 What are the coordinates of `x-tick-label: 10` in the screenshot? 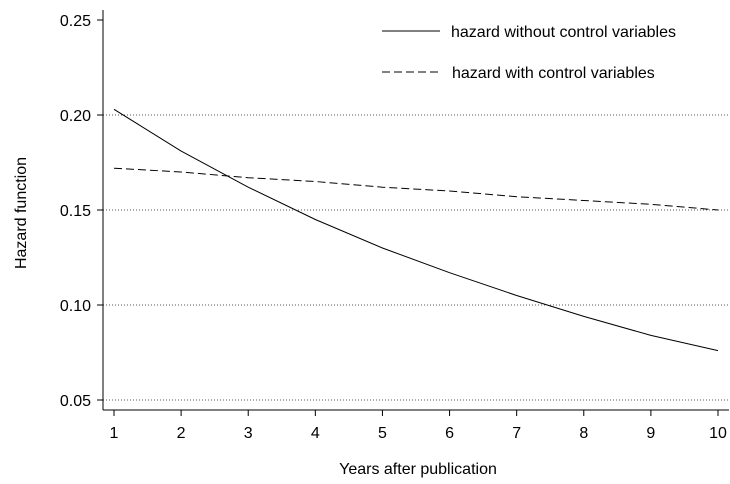 It's located at (718, 433).